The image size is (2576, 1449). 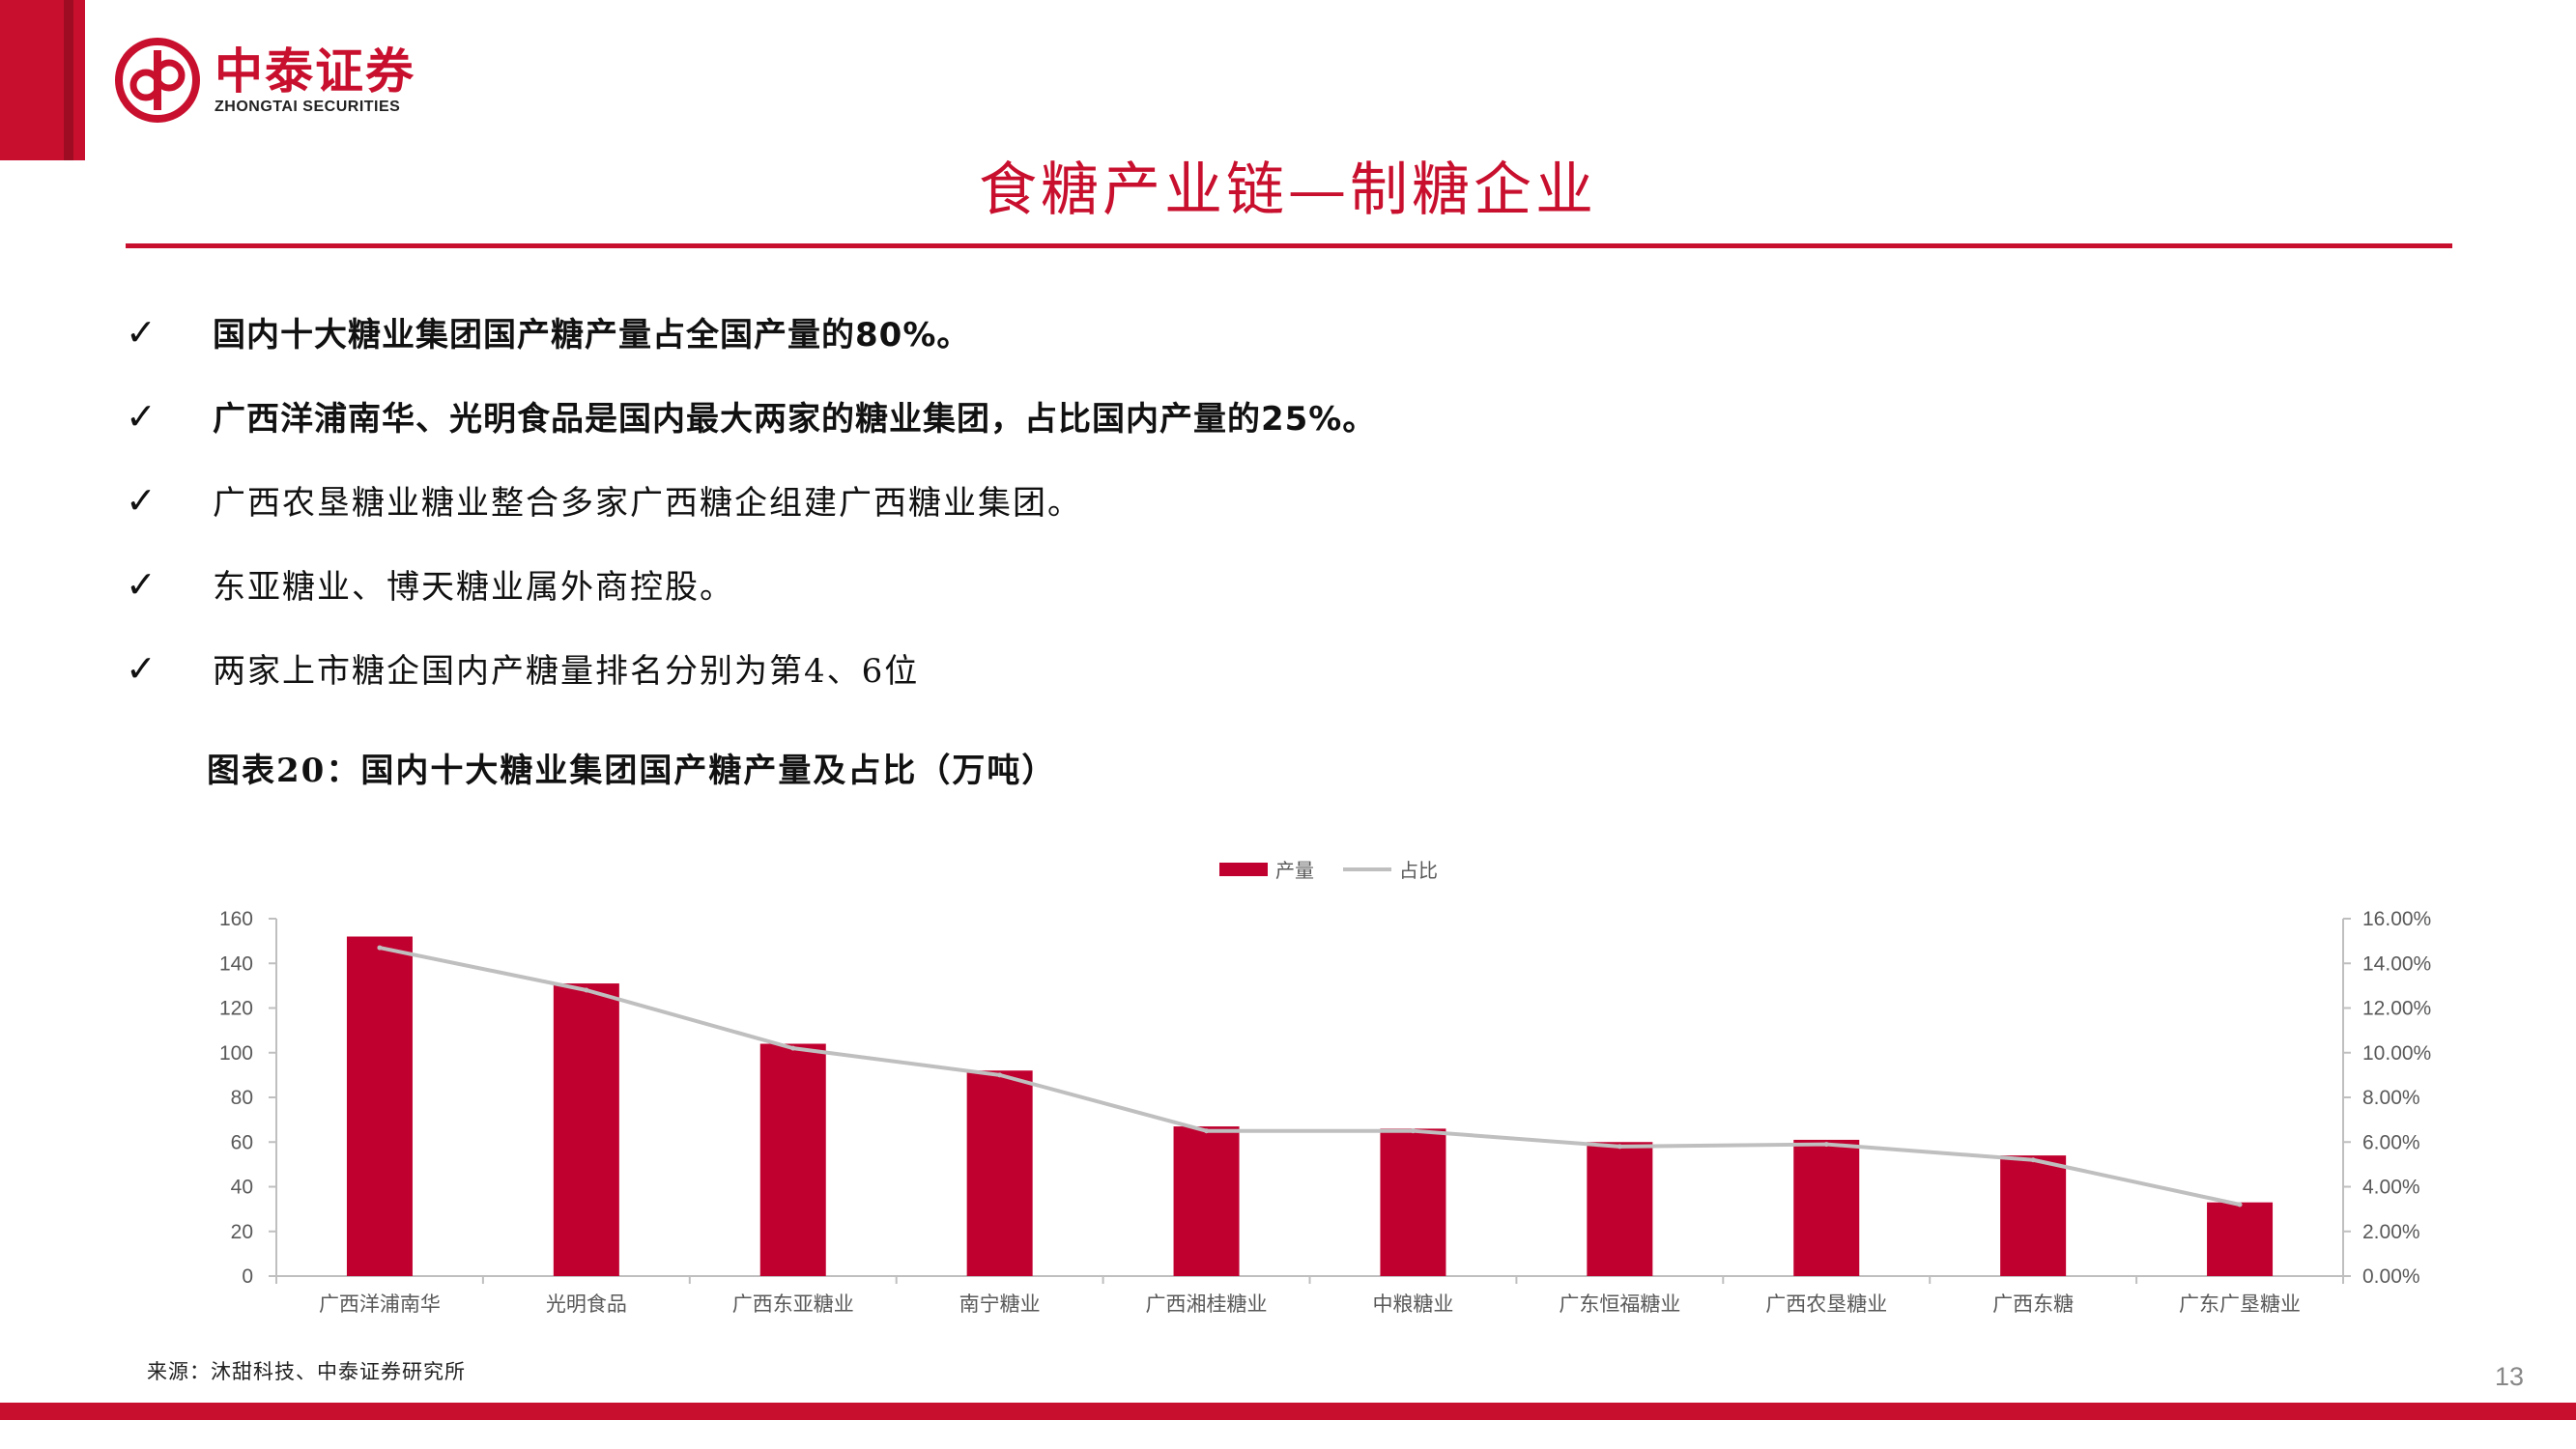 I want to click on x-category-label: 光明食品, so click(x=586, y=1304).